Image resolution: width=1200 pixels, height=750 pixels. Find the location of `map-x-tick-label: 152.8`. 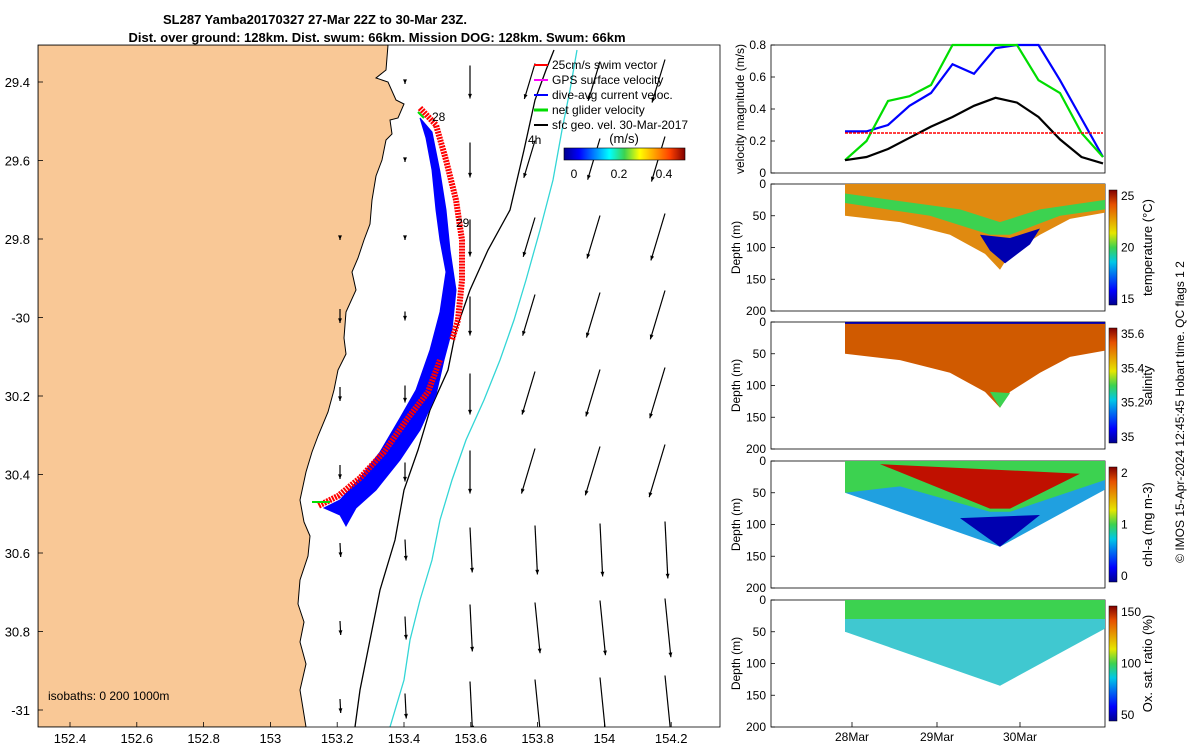

map-x-tick-label: 152.8 is located at coordinates (203, 738).